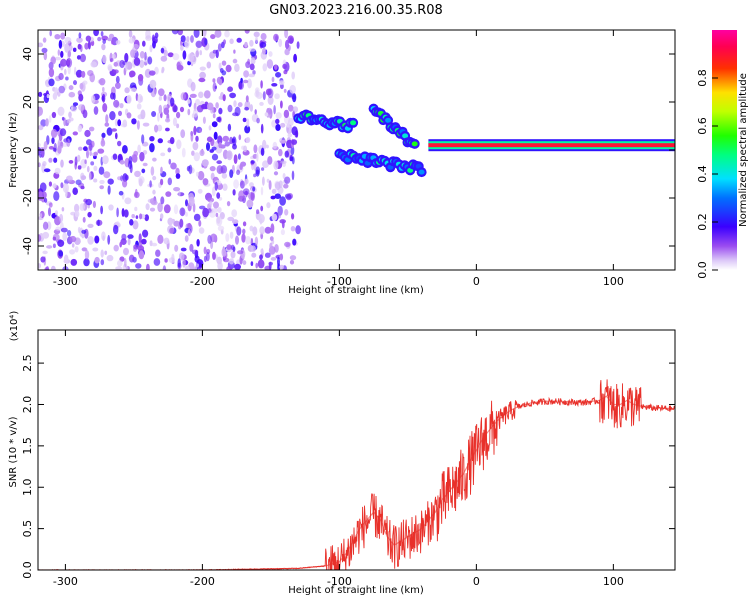  Describe the element at coordinates (27, 150) in the screenshot. I see `y-tick-label: 0` at that location.